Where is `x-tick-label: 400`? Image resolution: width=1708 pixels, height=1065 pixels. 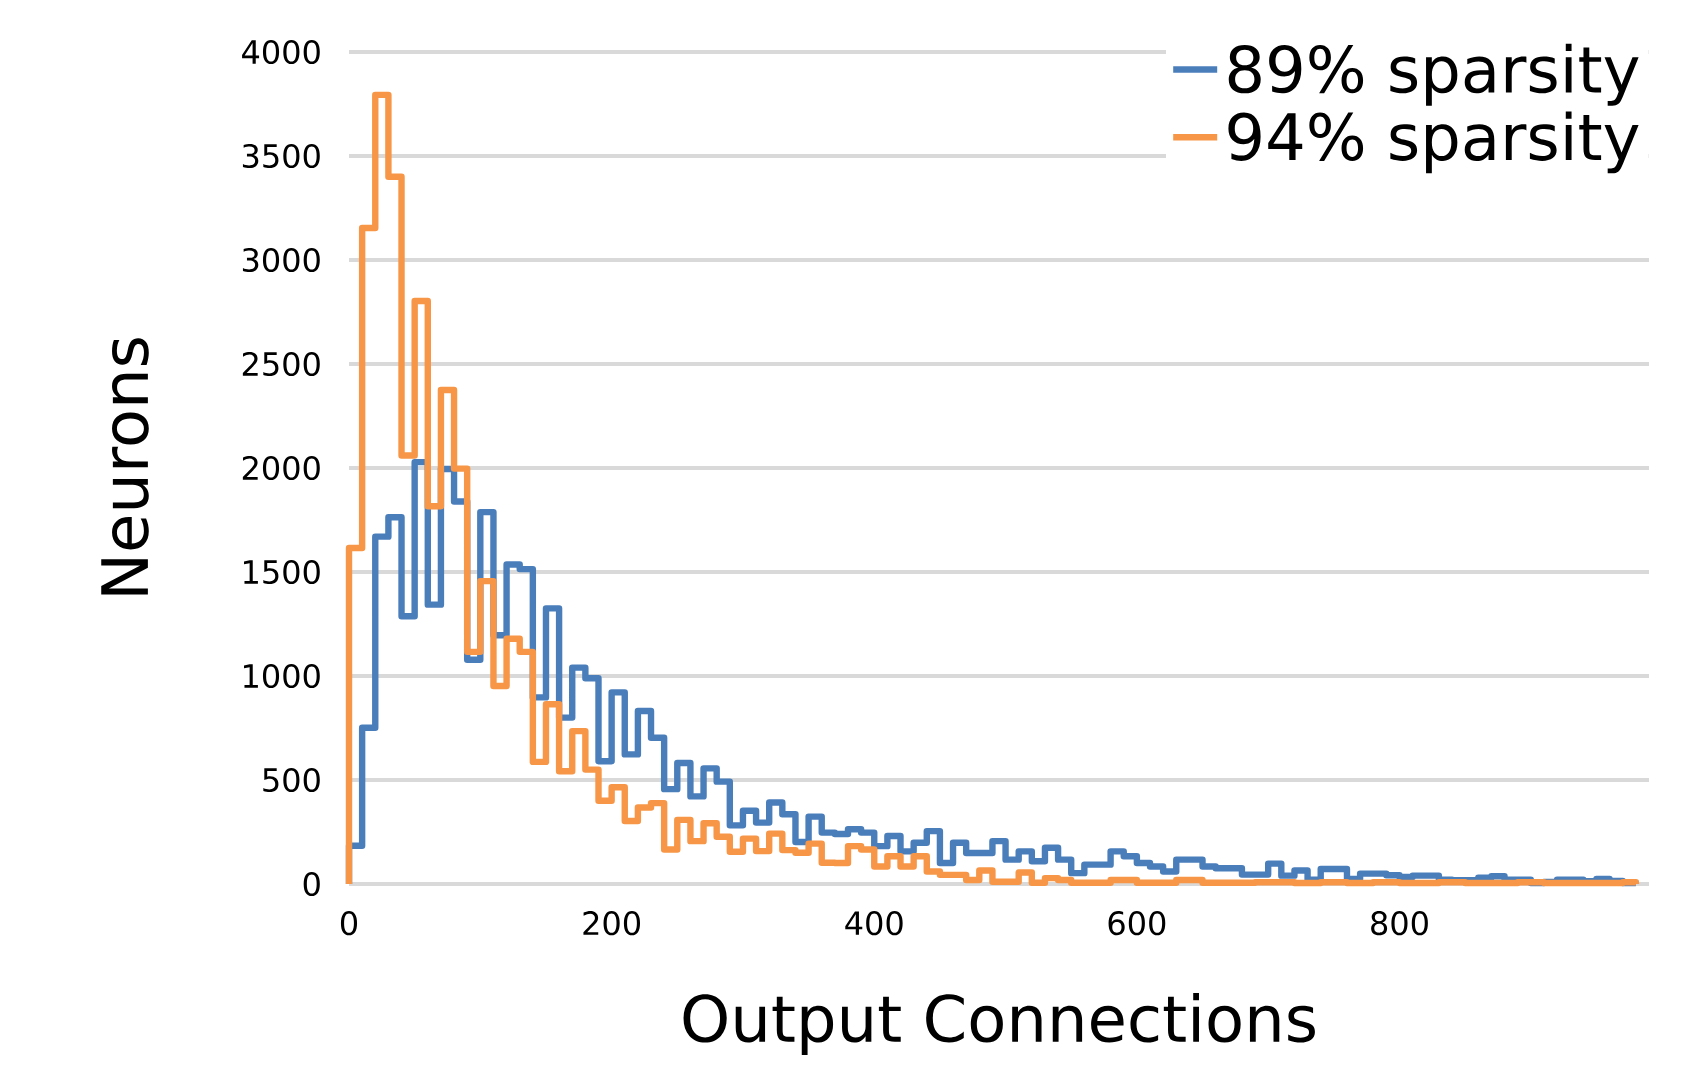 x-tick-label: 400 is located at coordinates (874, 923).